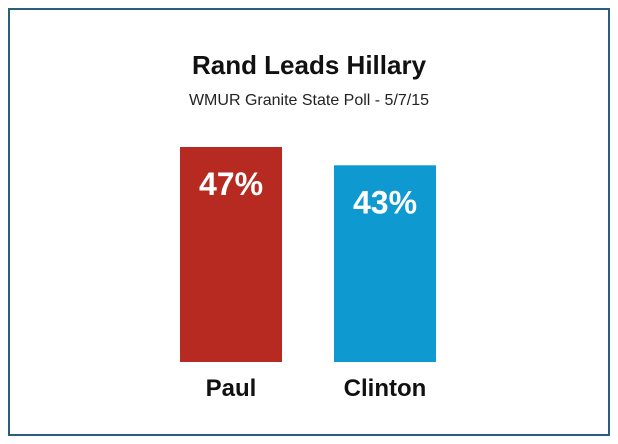 The image size is (618, 444). What do you see at coordinates (231, 388) in the screenshot?
I see `category-label-paul: Paul` at bounding box center [231, 388].